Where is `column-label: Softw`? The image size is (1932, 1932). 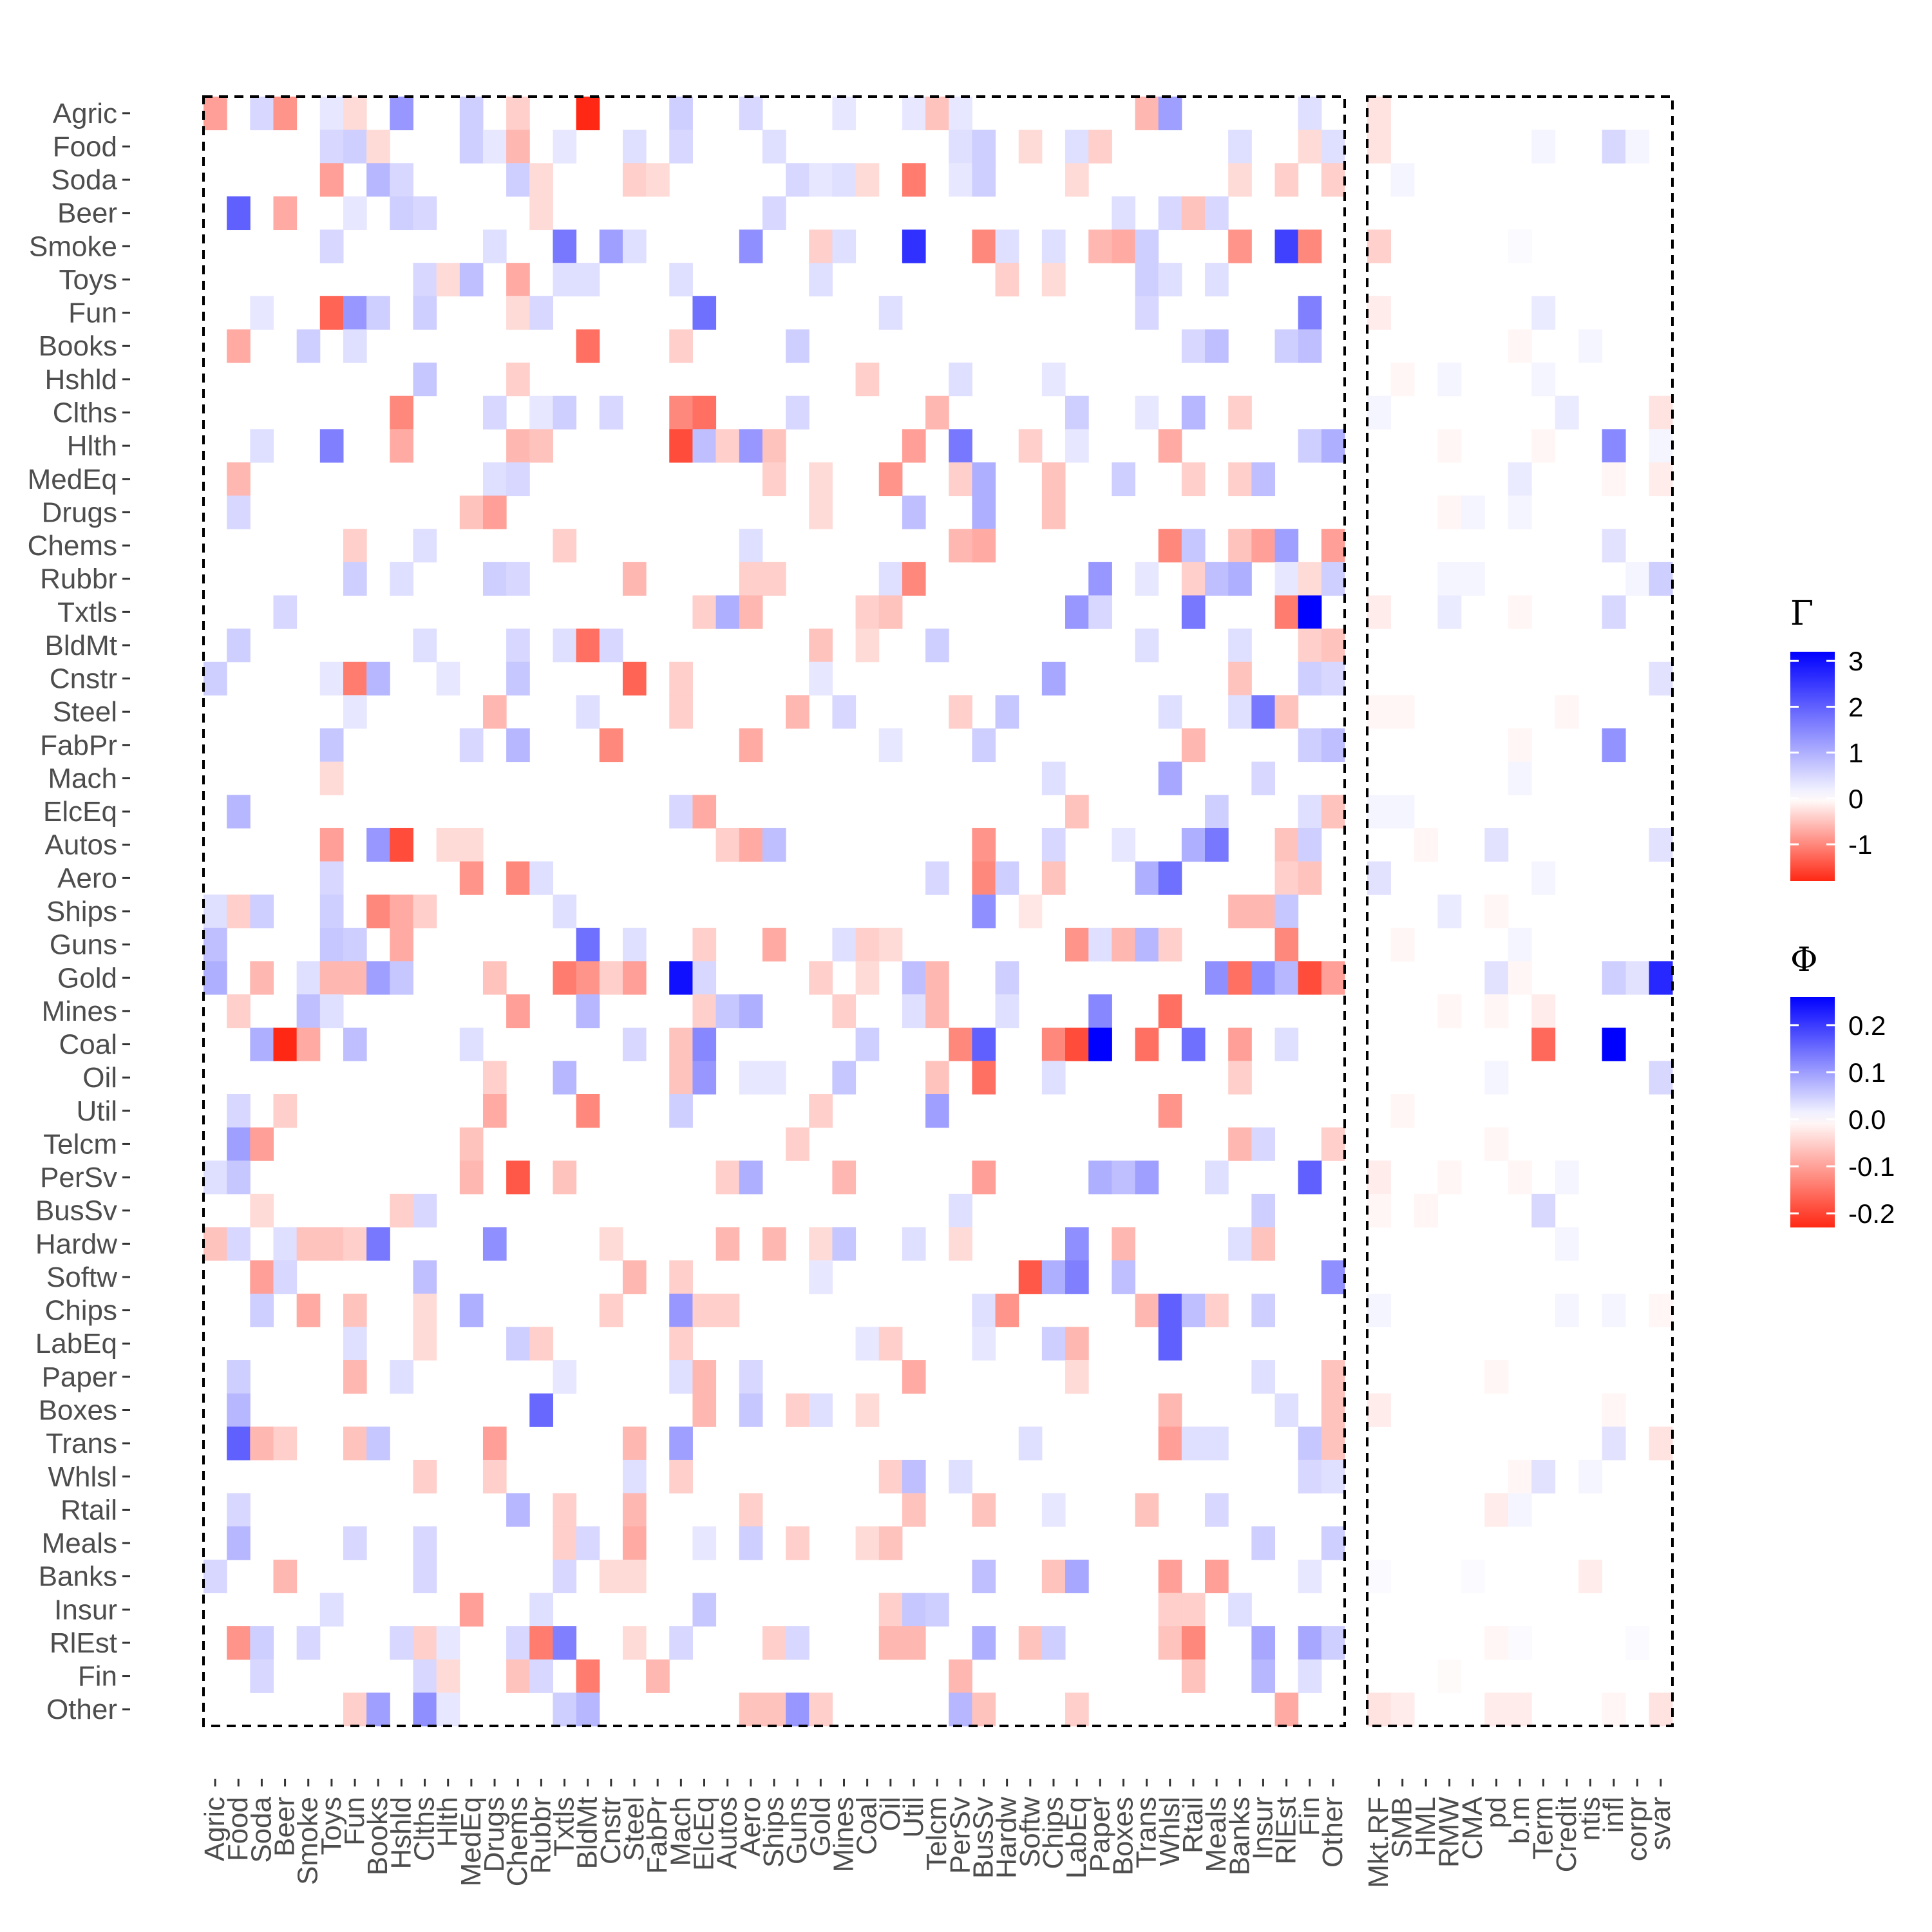 column-label: Softw is located at coordinates (1030, 1832).